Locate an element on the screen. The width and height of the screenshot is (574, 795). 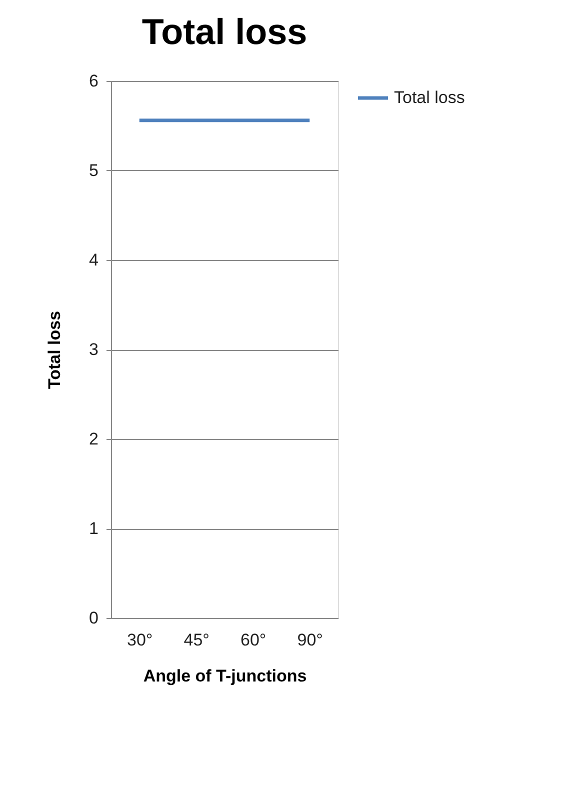
y-tick-label: 2 is located at coordinates (93, 439).